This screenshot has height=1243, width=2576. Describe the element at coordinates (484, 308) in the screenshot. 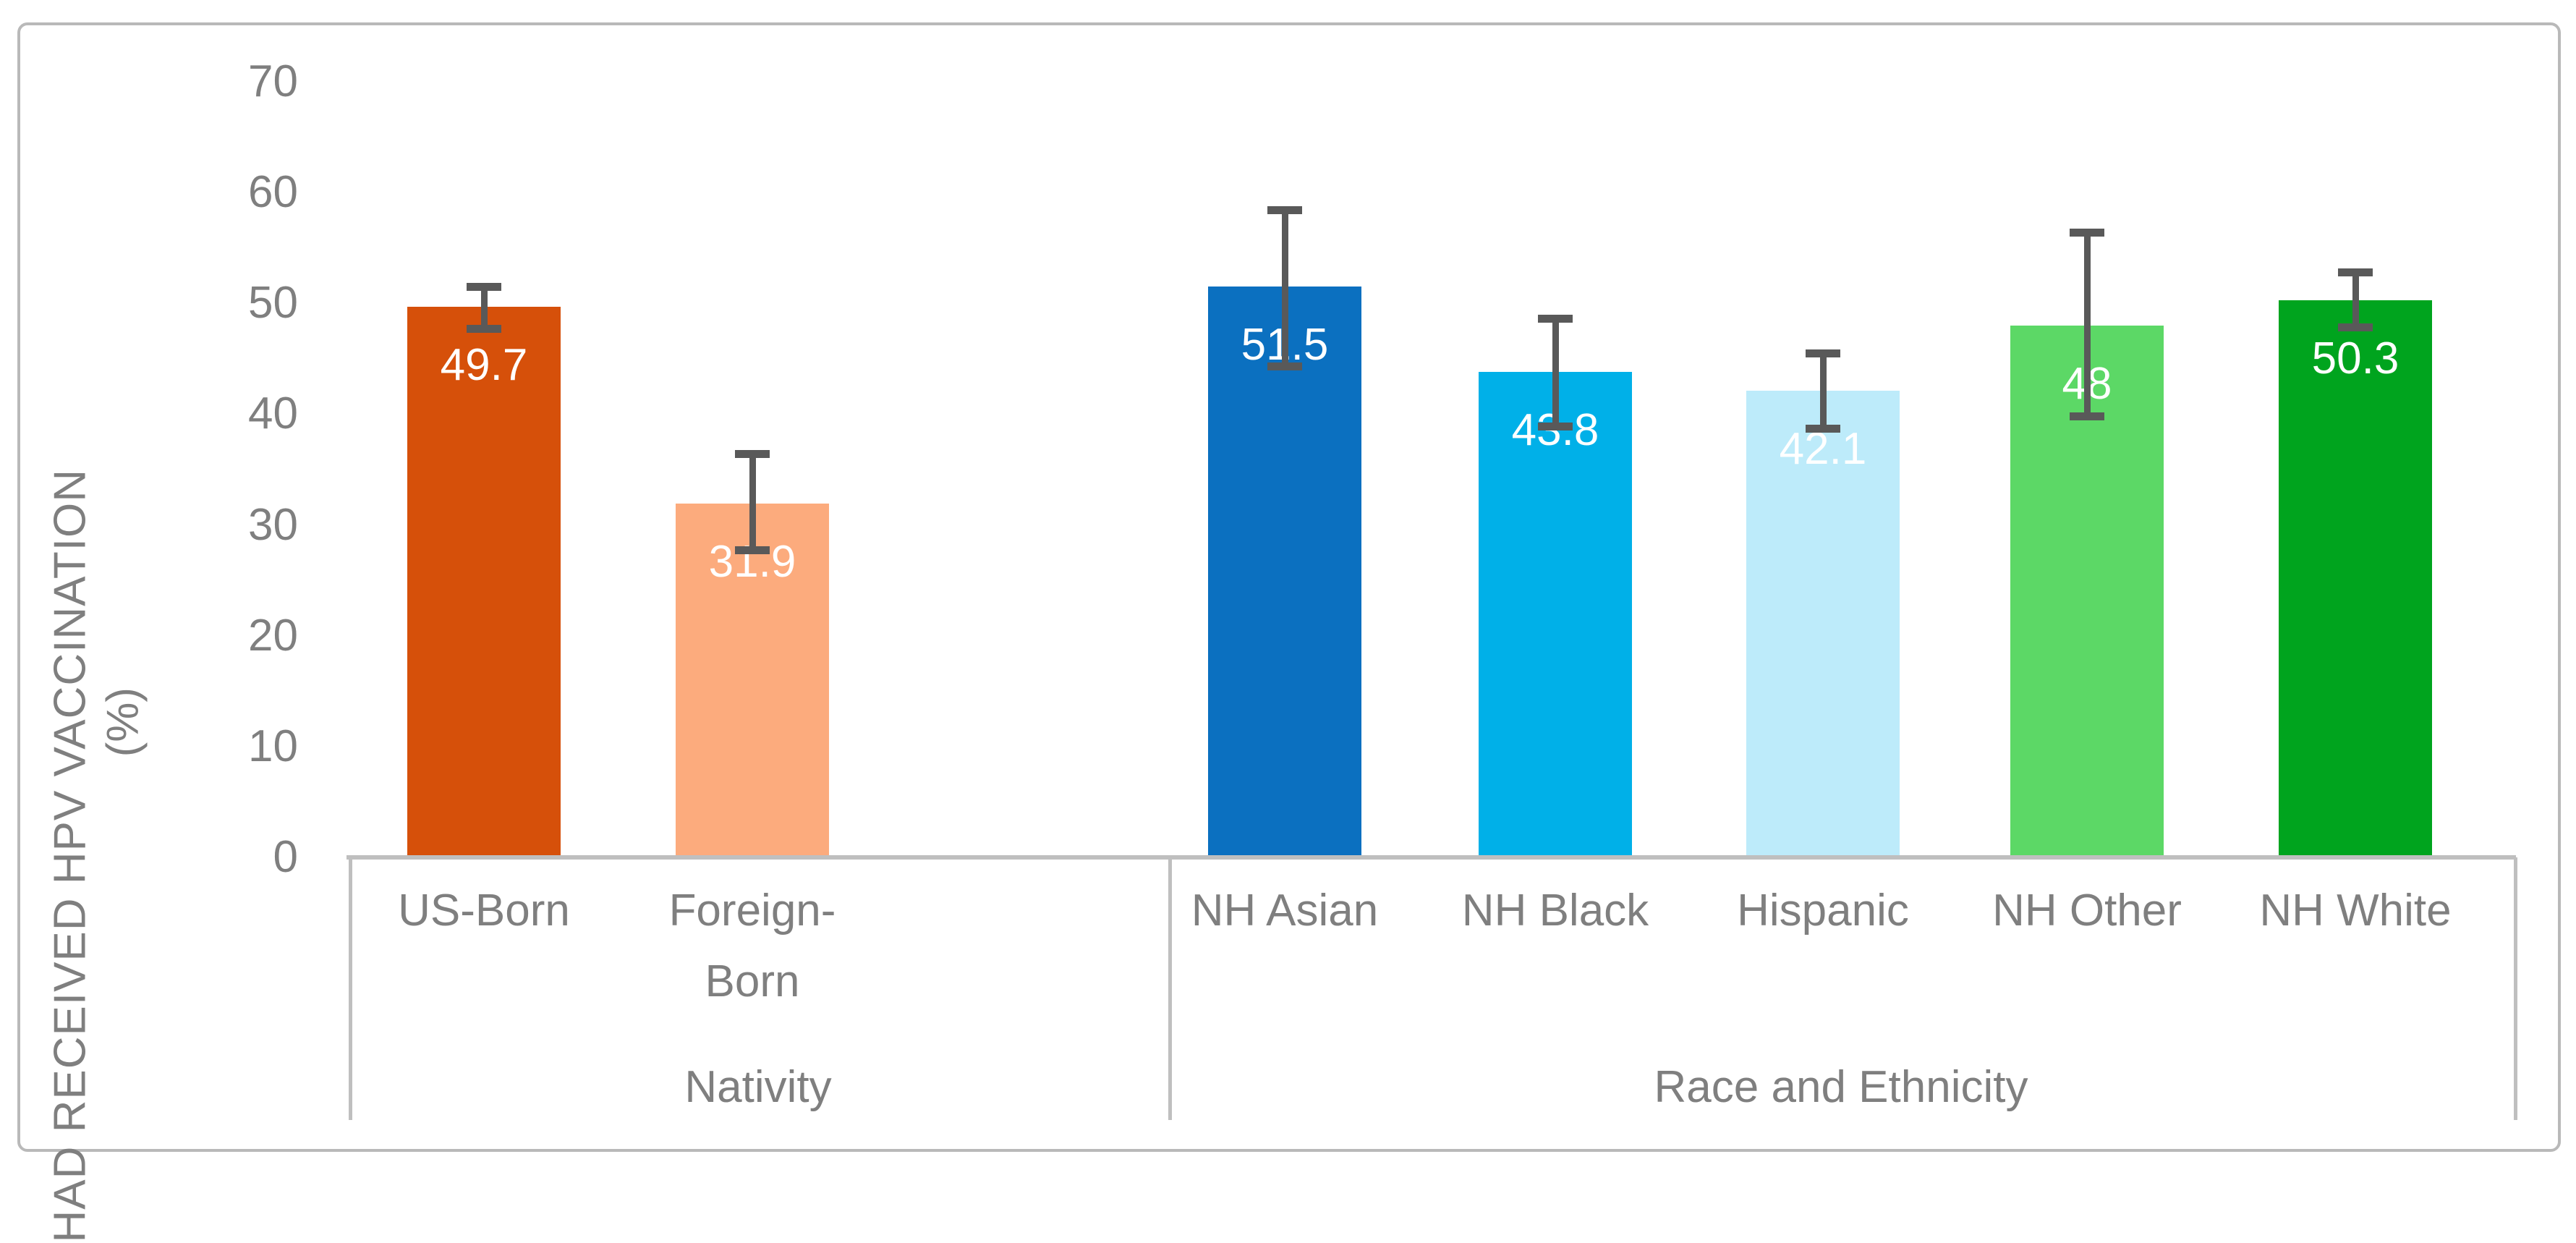

I see `error-bar-line-us-born` at that location.